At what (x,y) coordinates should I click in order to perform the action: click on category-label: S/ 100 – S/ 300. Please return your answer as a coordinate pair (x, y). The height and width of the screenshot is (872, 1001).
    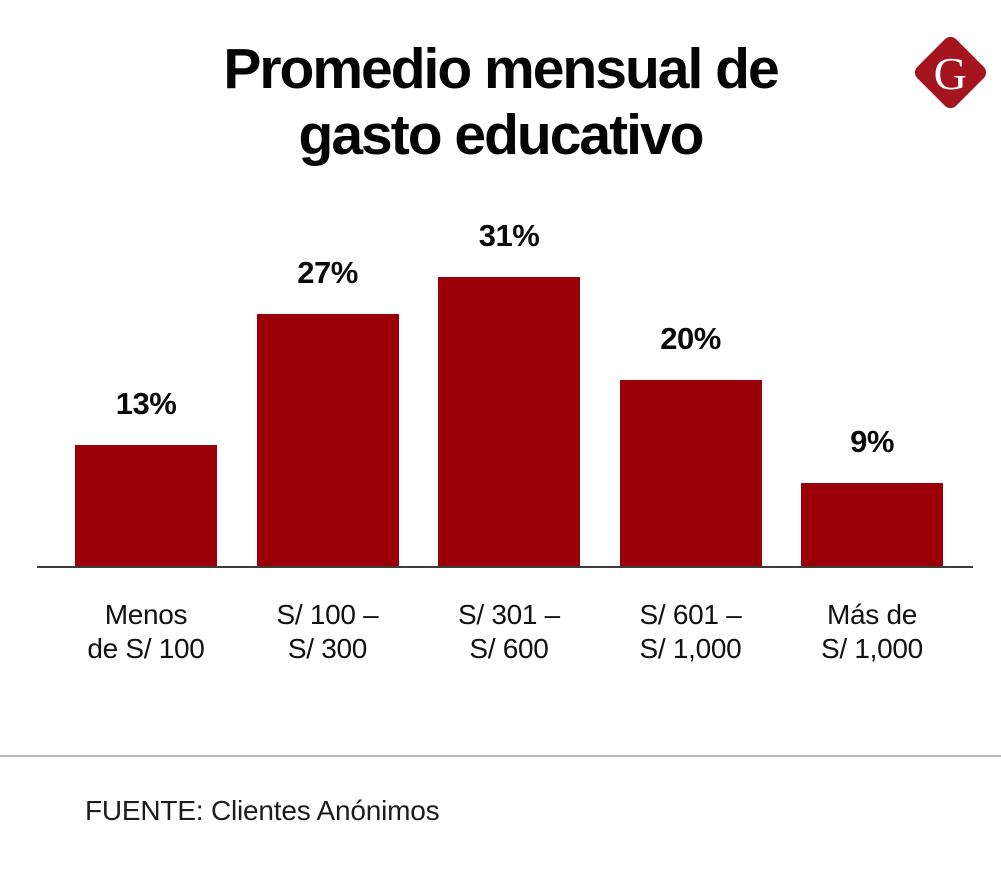
    Looking at the image, I should click on (327, 631).